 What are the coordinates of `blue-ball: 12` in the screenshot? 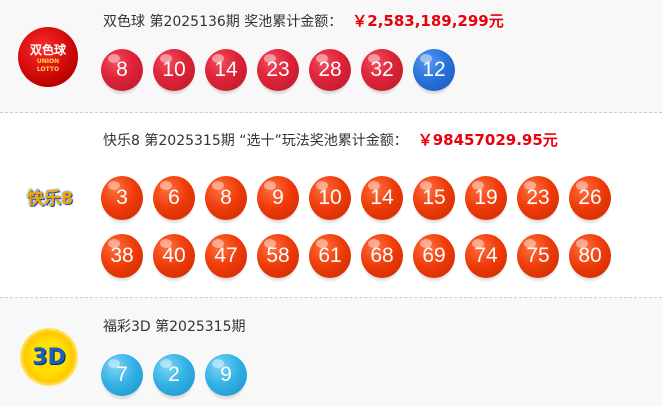 It's located at (434, 70).